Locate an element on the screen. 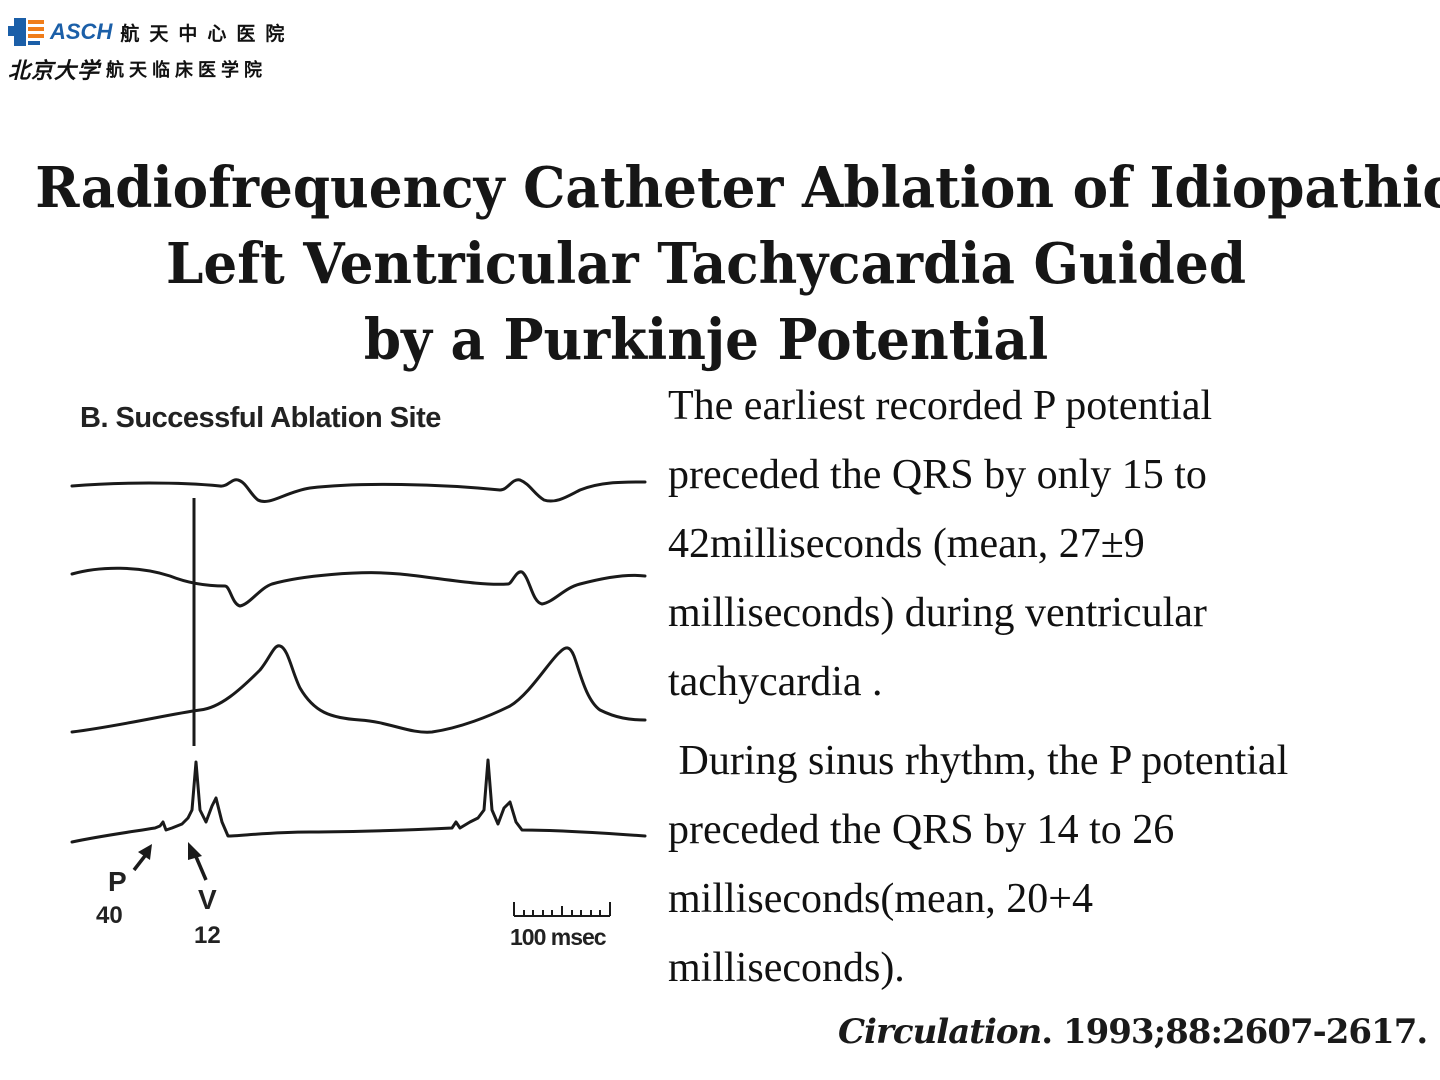  text-line: 42milliseconds (mean, 27±9 is located at coordinates (906, 544).